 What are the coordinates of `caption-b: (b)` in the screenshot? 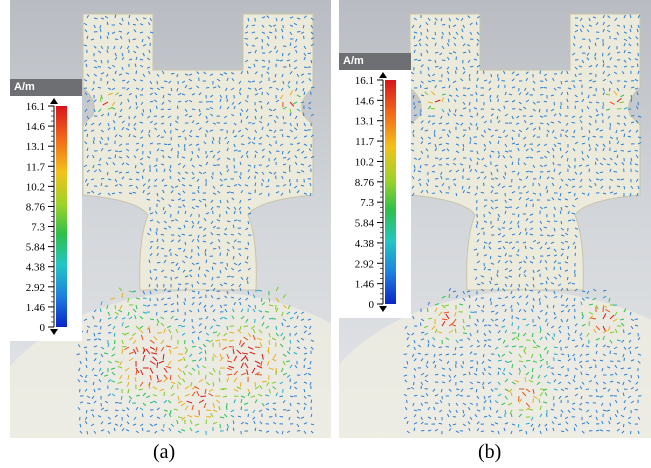 It's located at (490, 452).